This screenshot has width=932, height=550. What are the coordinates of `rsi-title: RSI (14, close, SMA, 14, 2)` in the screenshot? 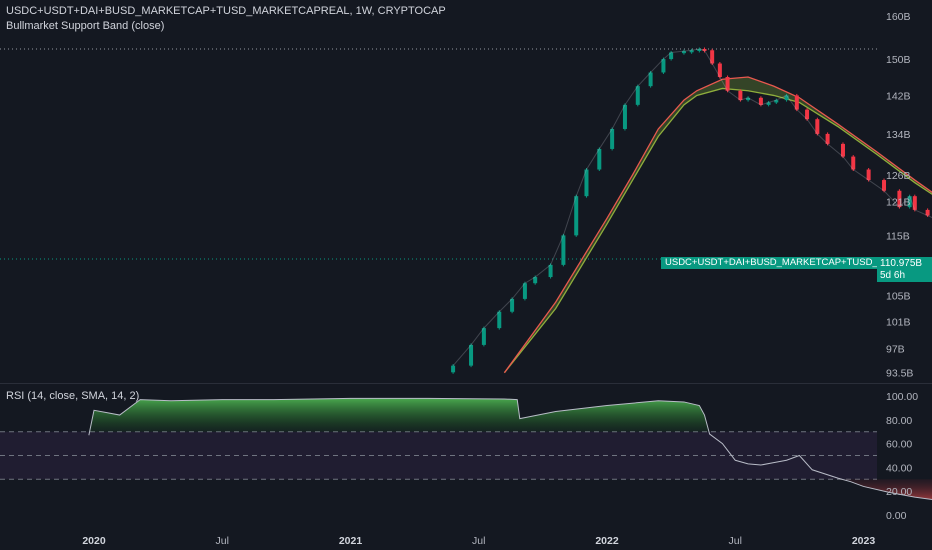 It's located at (73, 396).